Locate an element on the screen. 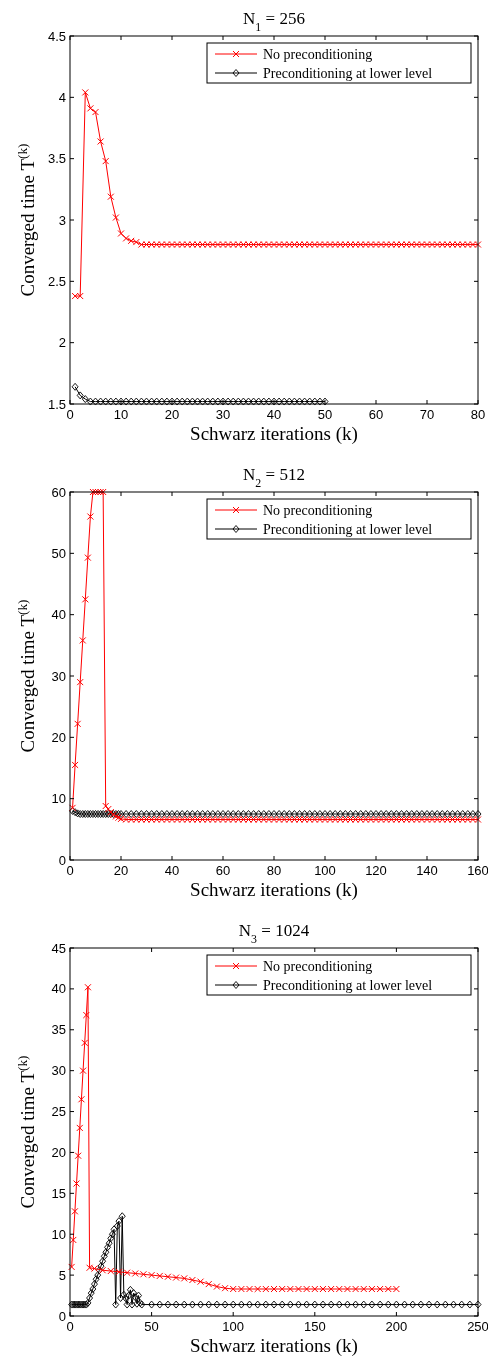 The width and height of the screenshot is (488, 1368). chart-title: N$_{1}$ = 256 is located at coordinates (274, 21).